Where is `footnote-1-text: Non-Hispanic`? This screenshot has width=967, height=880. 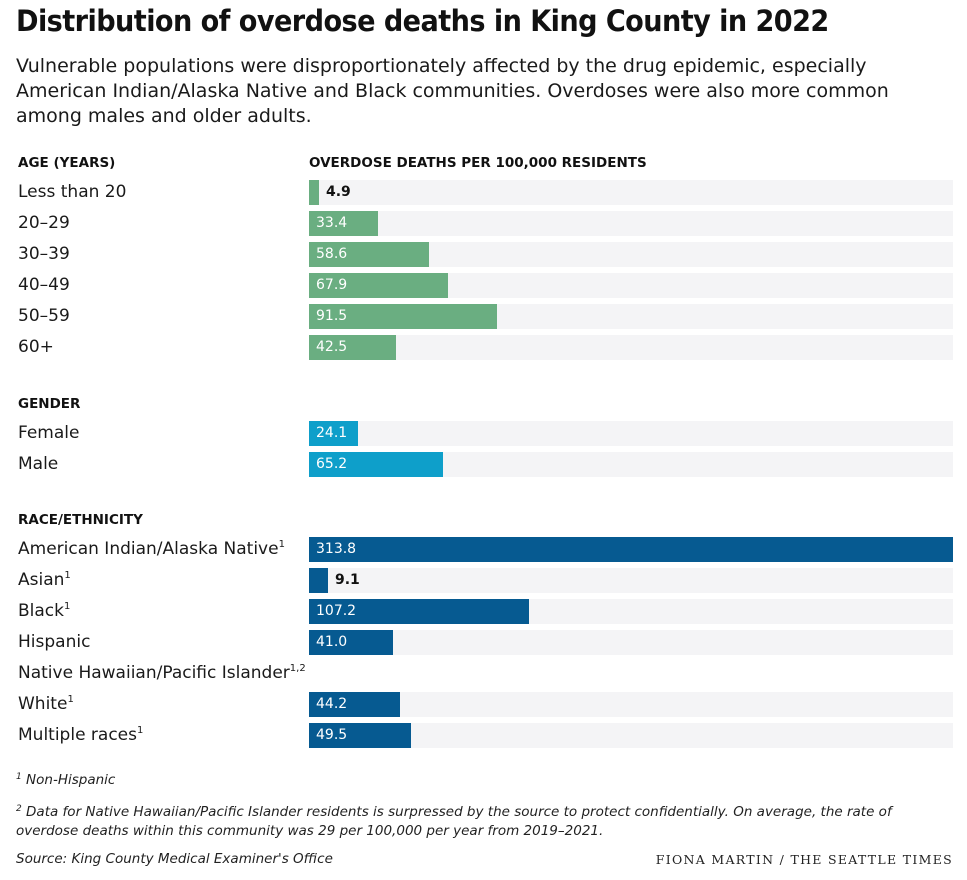
footnote-1-text: Non-Hispanic is located at coordinates (71, 780).